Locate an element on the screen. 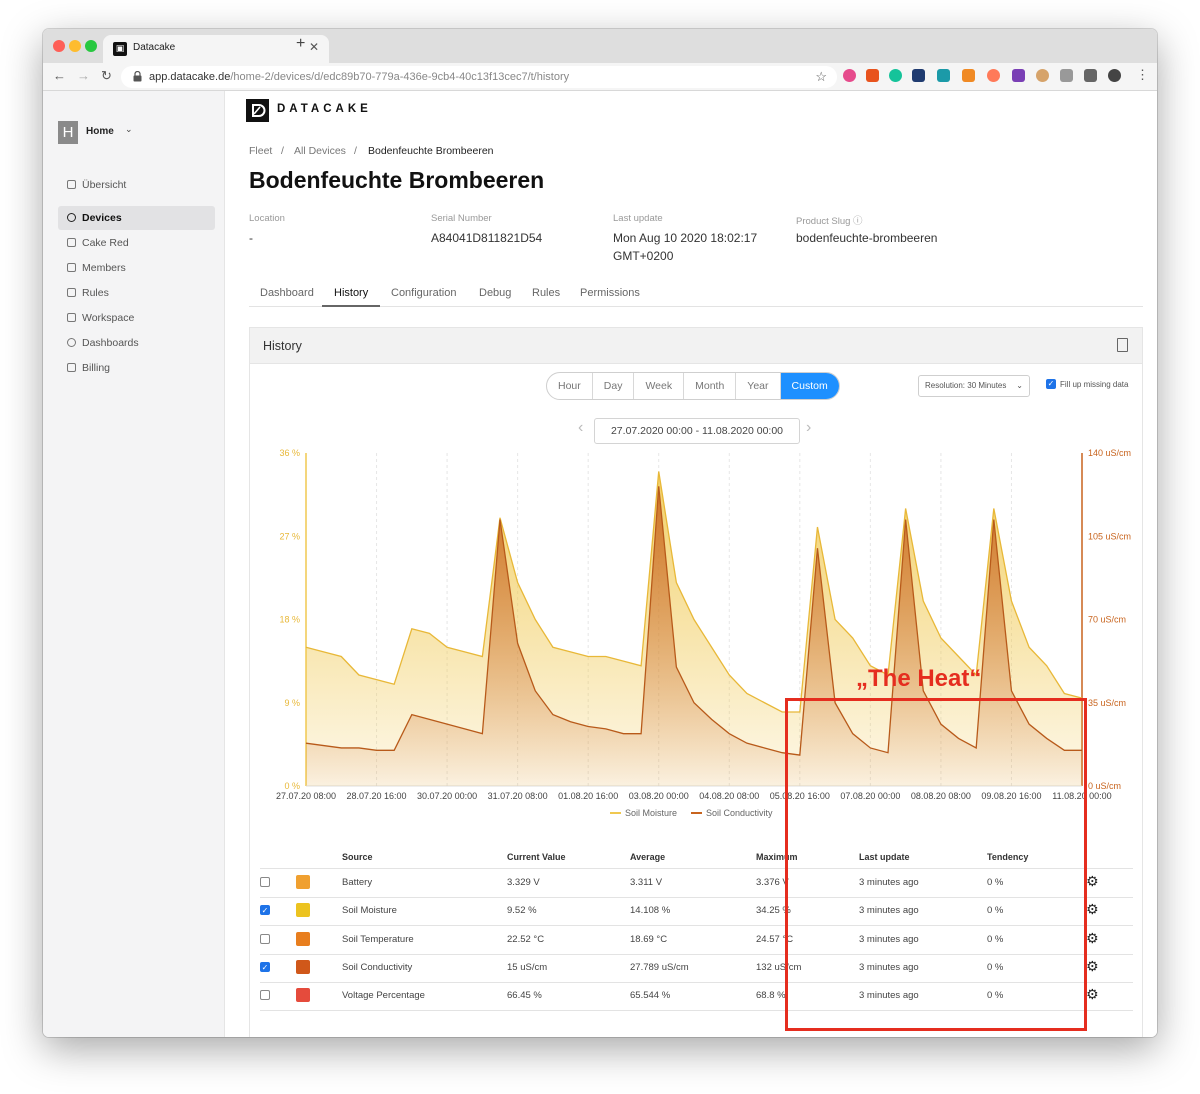 Image resolution: width=1200 pixels, height=1094 pixels. breadcrumb-fleet: Fleet is located at coordinates (261, 151).